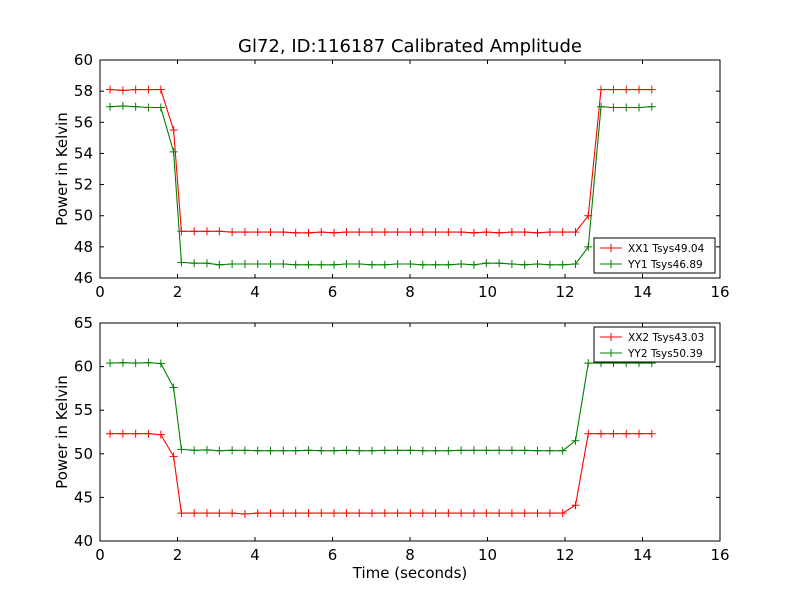 This screenshot has width=800, height=600. What do you see at coordinates (100, 292) in the screenshot?
I see `x-tick-label: 0` at bounding box center [100, 292].